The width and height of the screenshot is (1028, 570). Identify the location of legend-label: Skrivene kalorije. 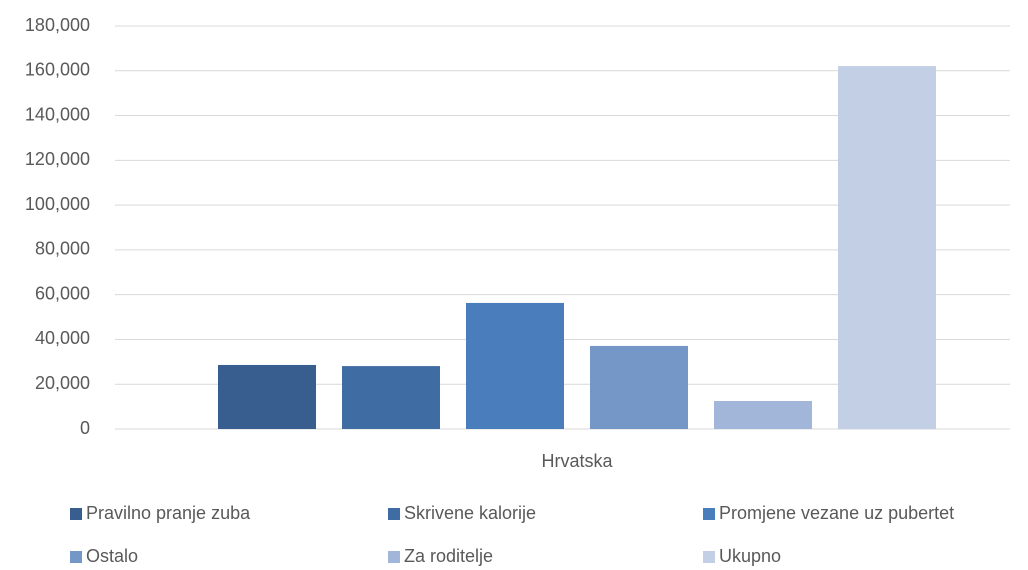
(470, 513).